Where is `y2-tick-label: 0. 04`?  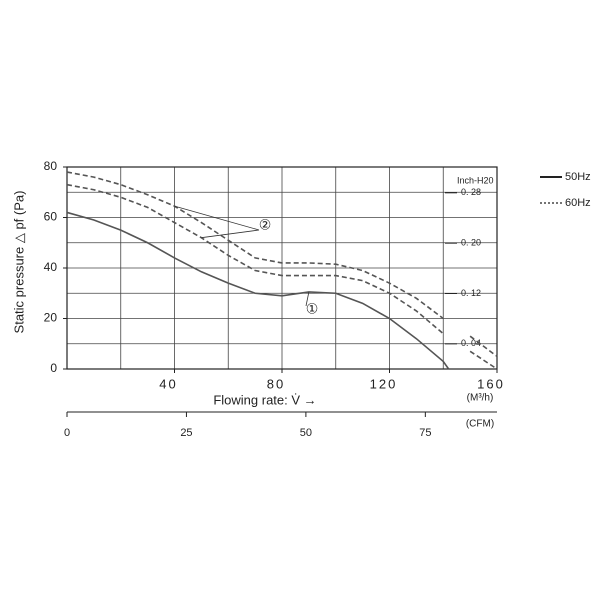
y2-tick-label: 0. 04 is located at coordinates (471, 343).